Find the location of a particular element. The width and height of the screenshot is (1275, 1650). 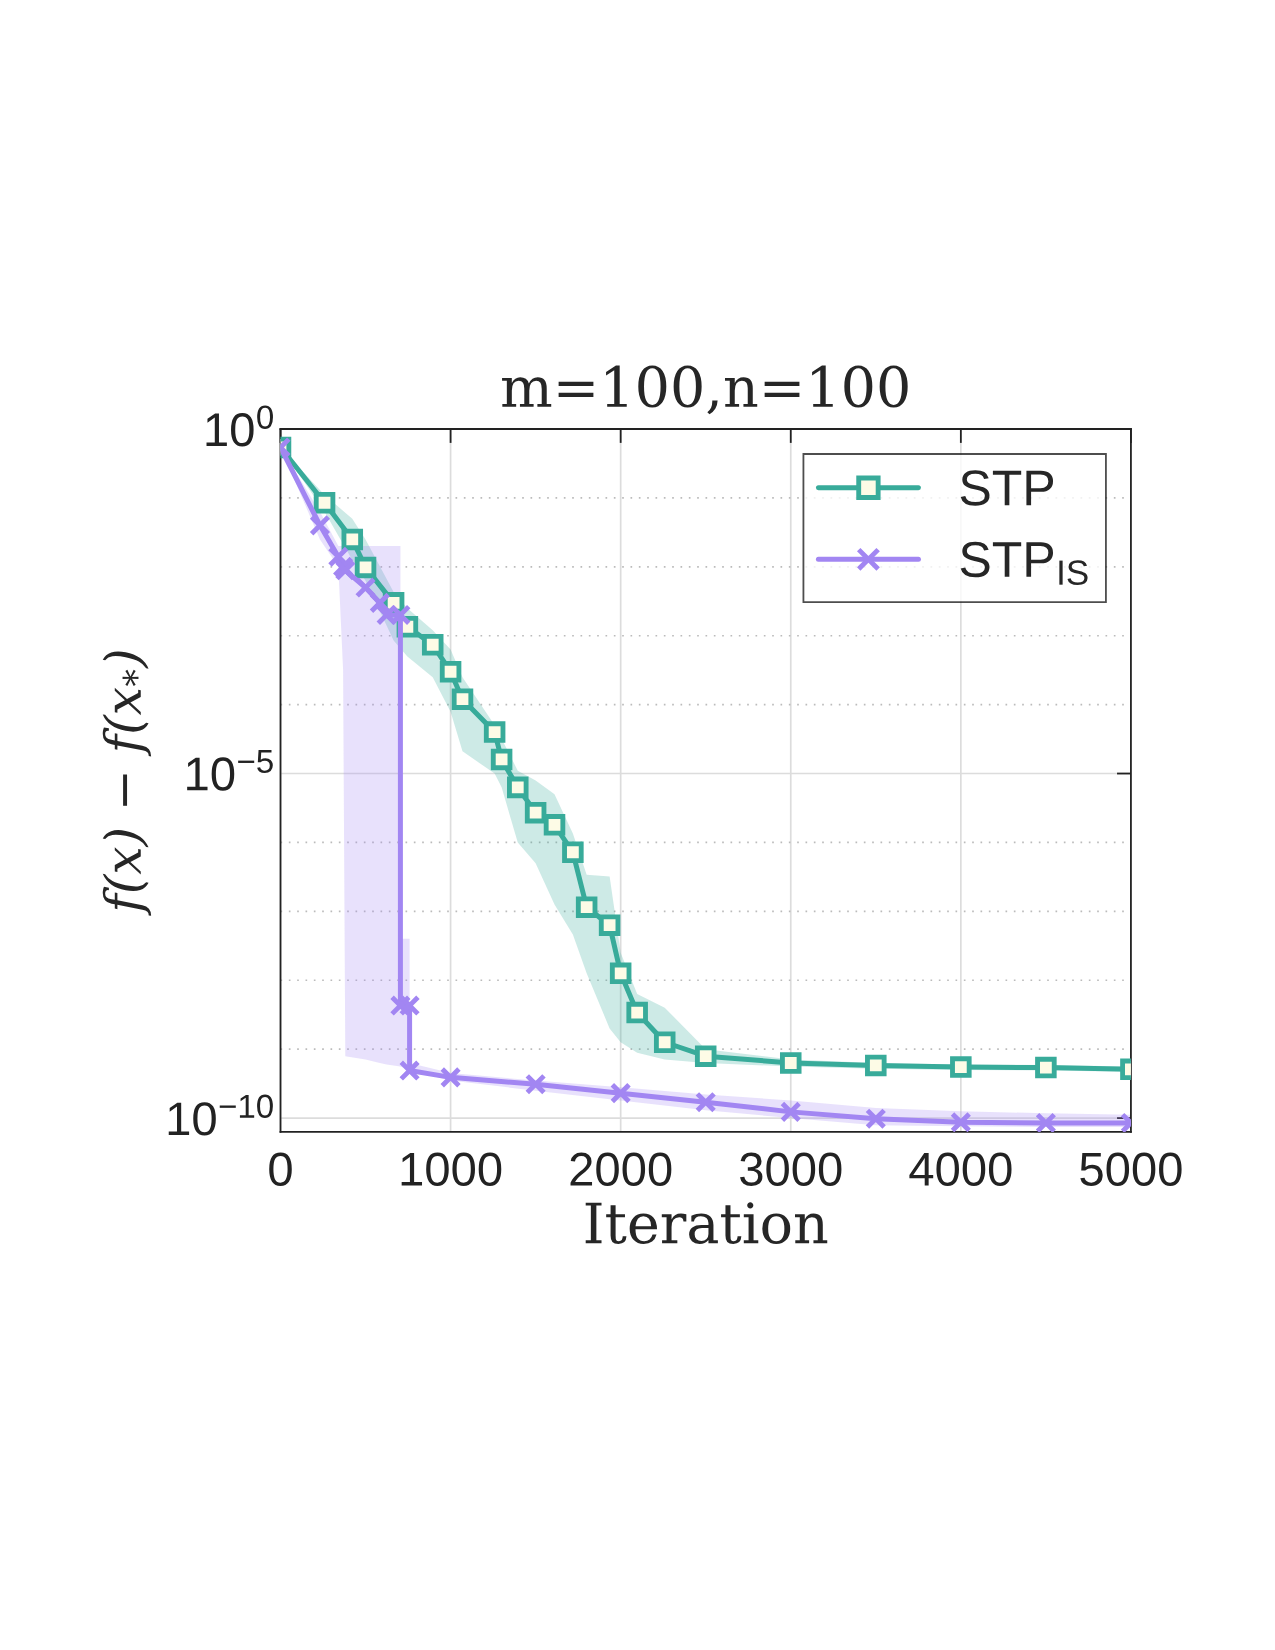

x-tick-label: 2000 is located at coordinates (621, 1169).